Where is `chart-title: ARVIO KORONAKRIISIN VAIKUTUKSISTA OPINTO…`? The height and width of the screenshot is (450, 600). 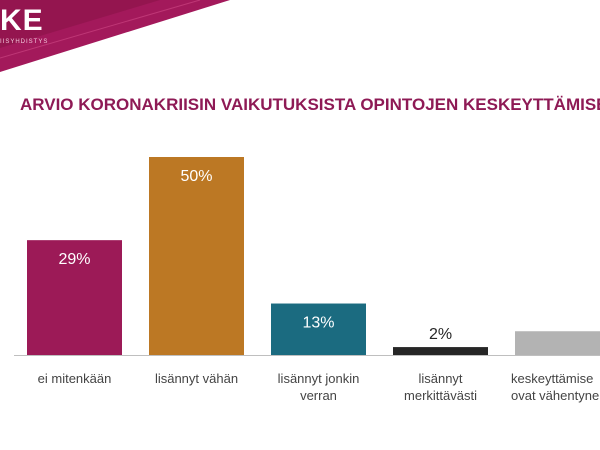 chart-title: ARVIO KORONAKRIISIN VAIKUTUKSISTA OPINTO… is located at coordinates (310, 104).